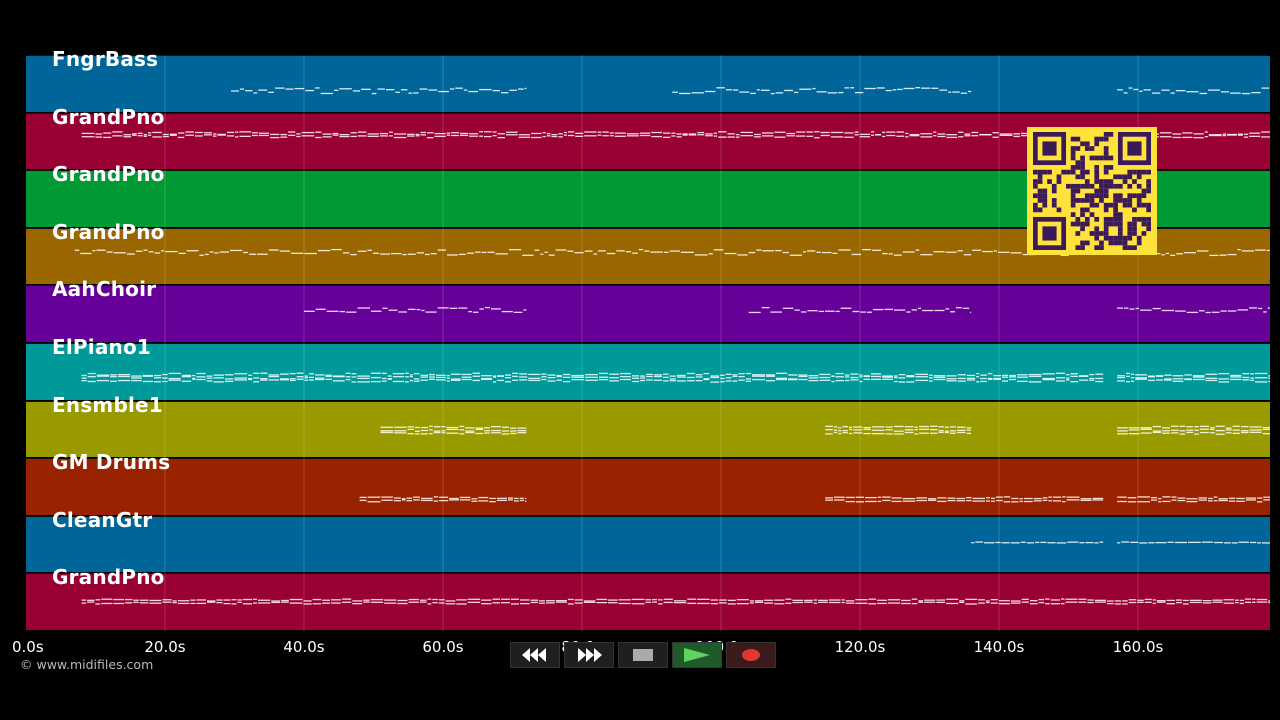 This screenshot has width=1280, height=720. I want to click on transport-controls, so click(643, 655).